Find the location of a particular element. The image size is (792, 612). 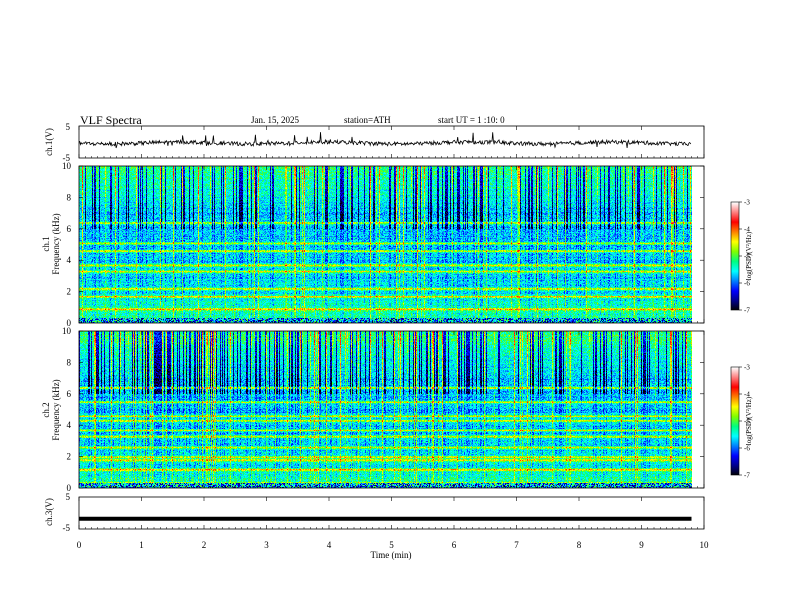

time-tick-label: 9 is located at coordinates (641, 545).